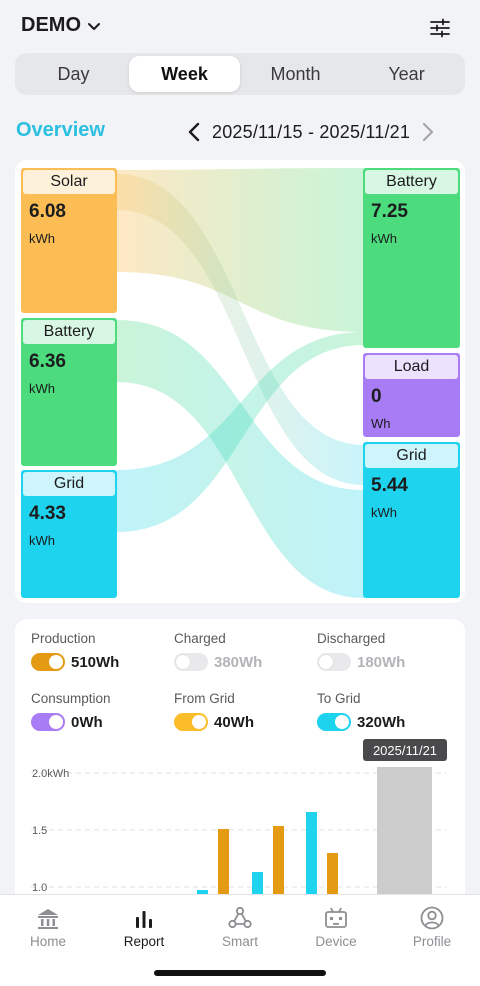  I want to click on overview-title: Overview, so click(60, 130).